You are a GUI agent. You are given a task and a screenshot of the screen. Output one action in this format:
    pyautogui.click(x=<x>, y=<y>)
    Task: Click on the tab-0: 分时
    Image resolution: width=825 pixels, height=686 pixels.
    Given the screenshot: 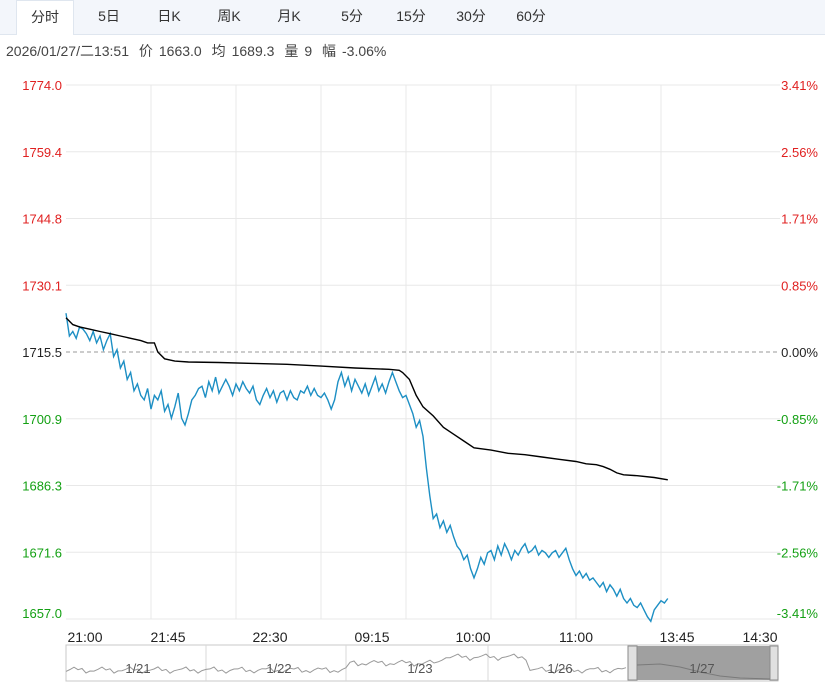 What is the action you would take?
    pyautogui.click(x=45, y=17)
    